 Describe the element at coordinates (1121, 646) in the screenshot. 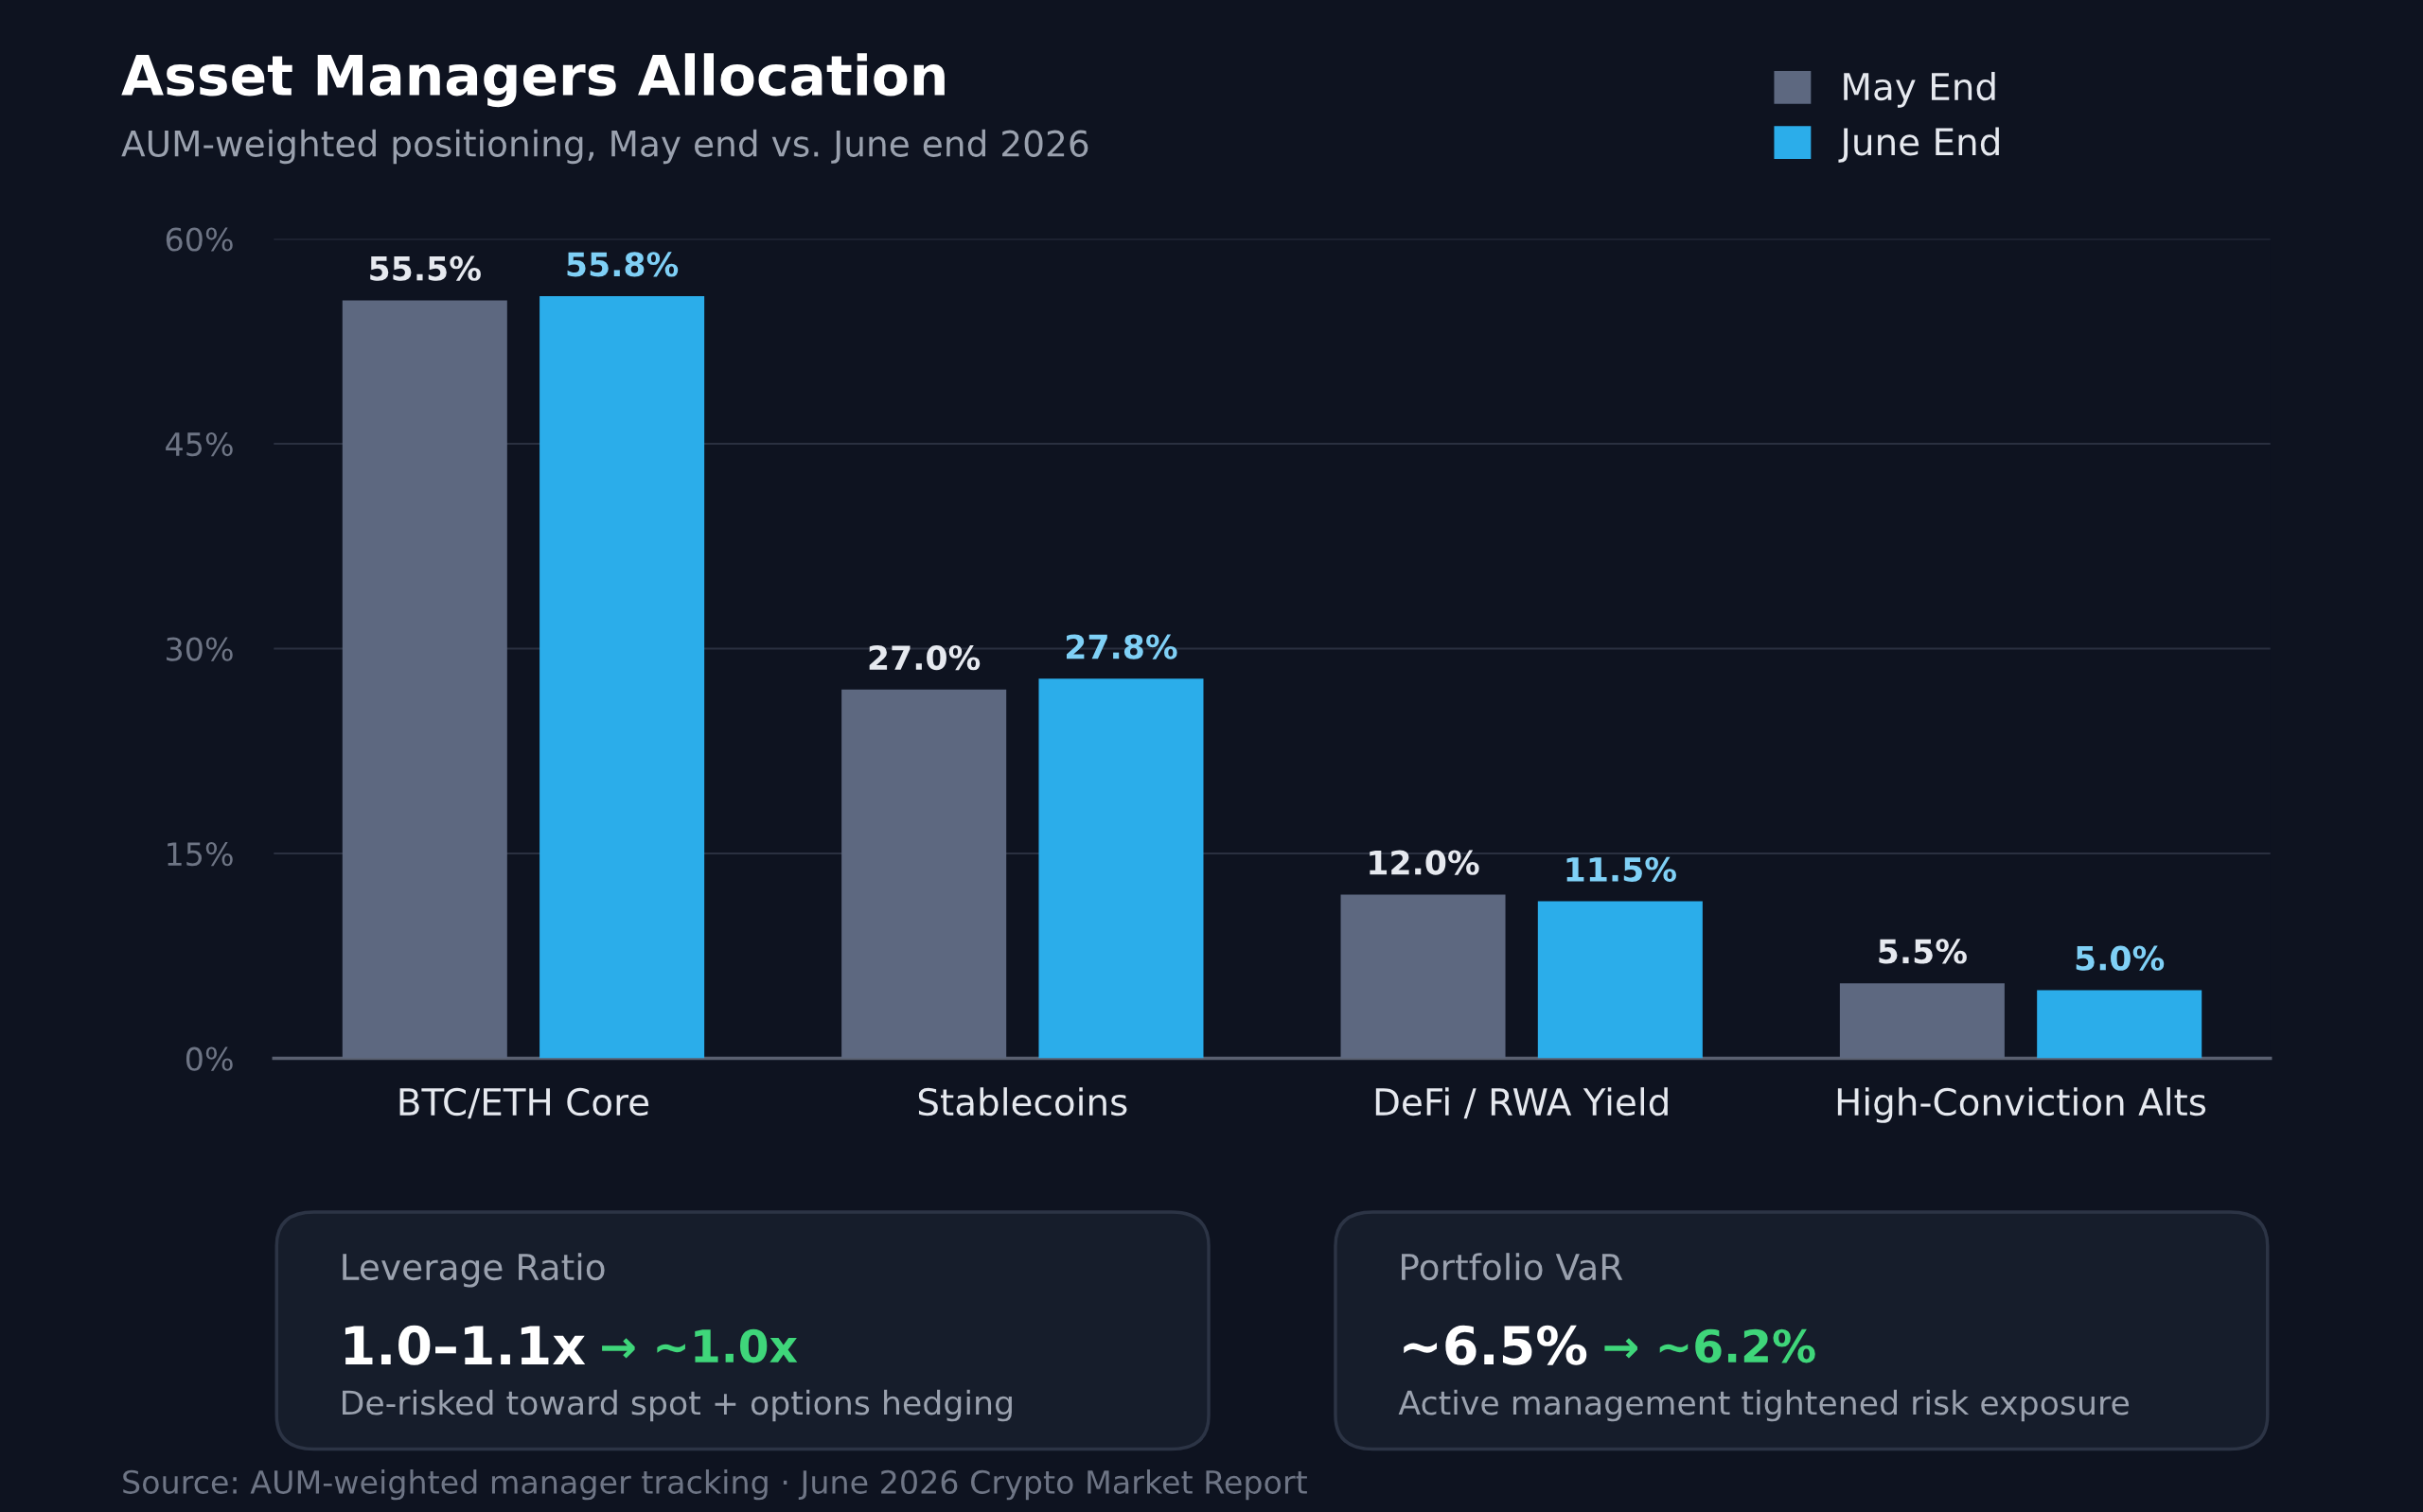

I see `data-label: 27.8%` at that location.